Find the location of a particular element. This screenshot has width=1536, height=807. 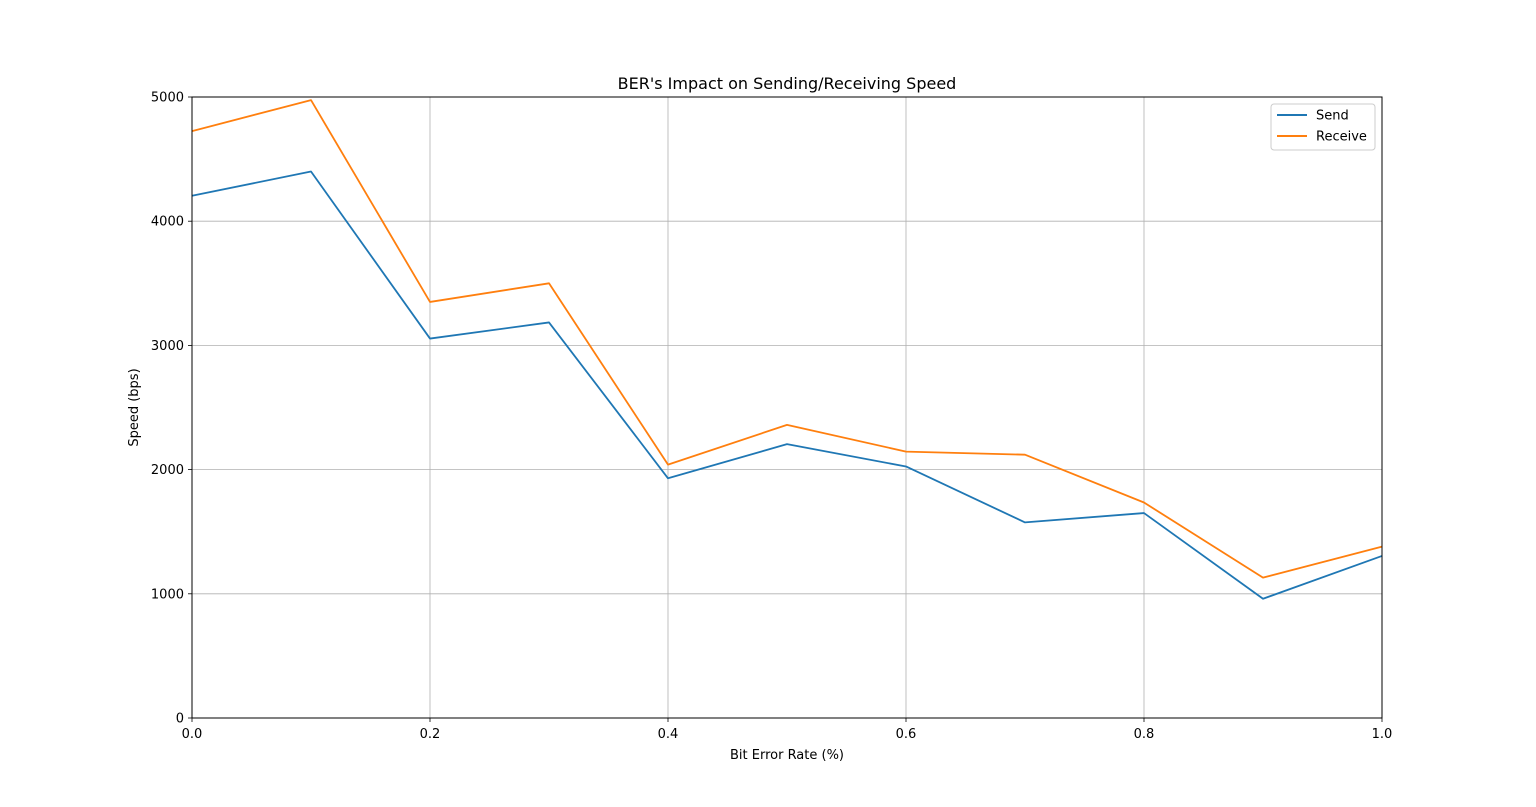

y-axis-label: Speed (bps) is located at coordinates (134, 407).